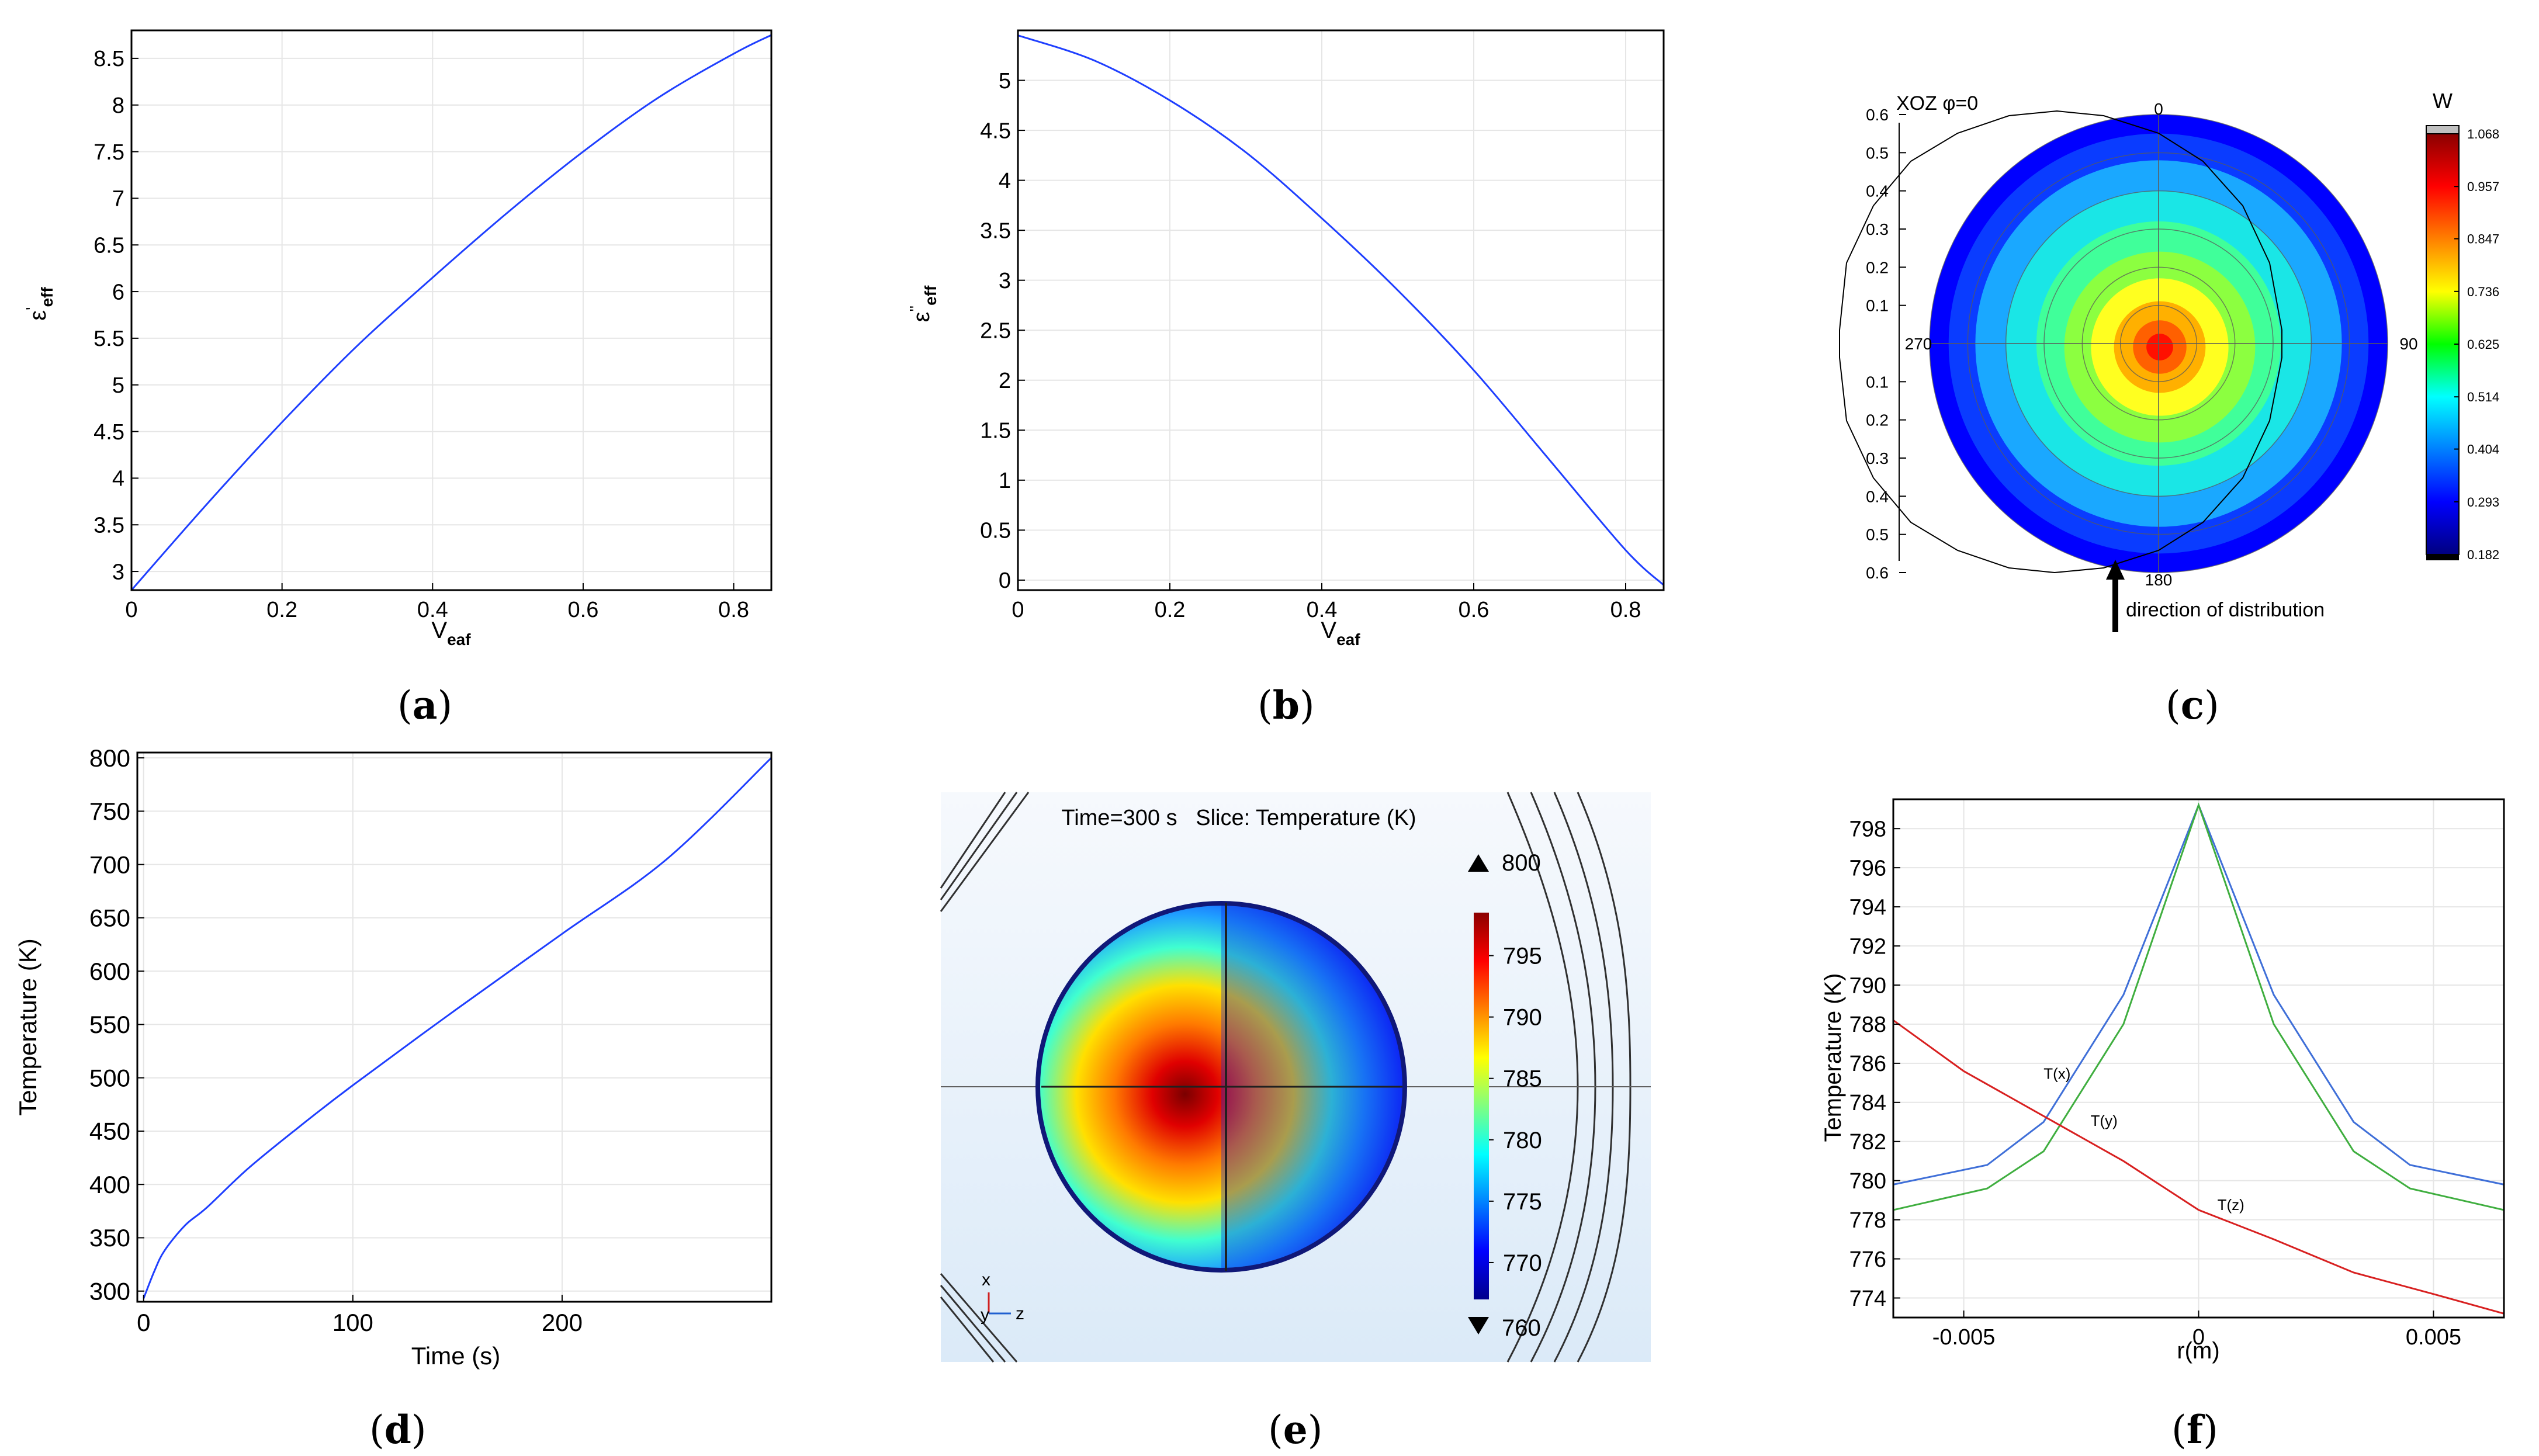  I want to click on y-tick-label: 450, so click(109, 1131).